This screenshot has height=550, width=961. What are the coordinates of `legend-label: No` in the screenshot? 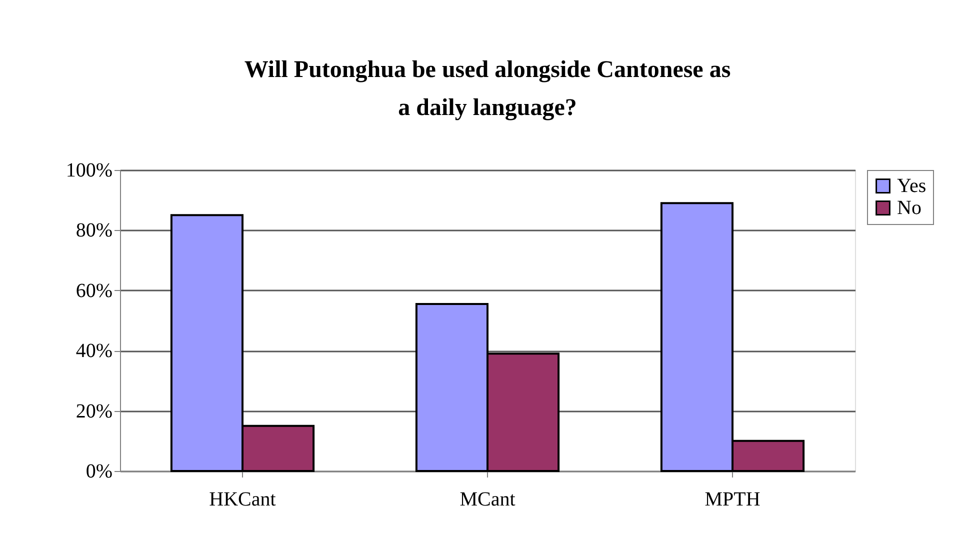 It's located at (909, 208).